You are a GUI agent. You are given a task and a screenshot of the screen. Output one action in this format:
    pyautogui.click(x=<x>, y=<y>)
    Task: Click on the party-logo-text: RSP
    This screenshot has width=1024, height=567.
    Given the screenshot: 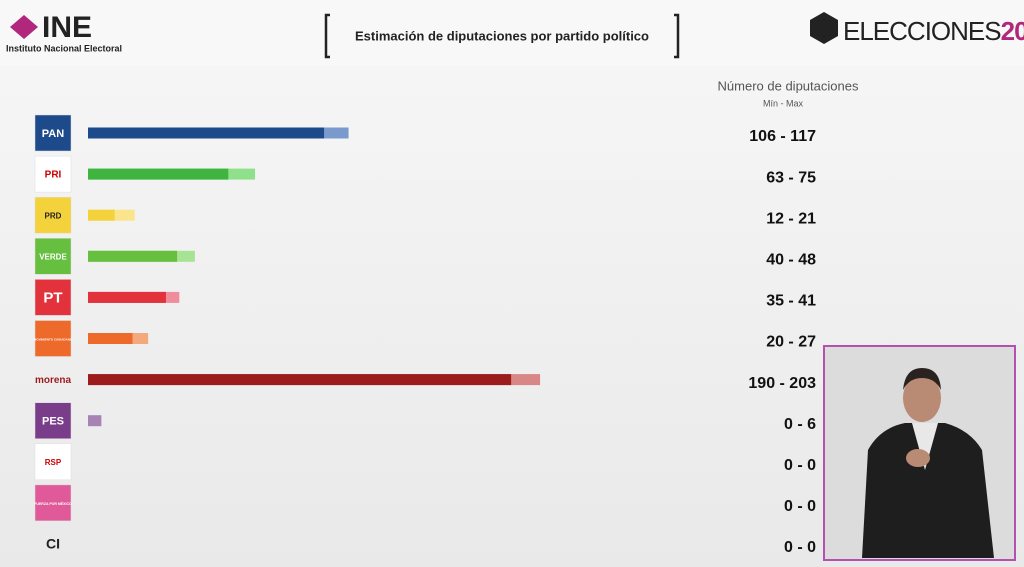 What is the action you would take?
    pyautogui.click(x=53, y=462)
    